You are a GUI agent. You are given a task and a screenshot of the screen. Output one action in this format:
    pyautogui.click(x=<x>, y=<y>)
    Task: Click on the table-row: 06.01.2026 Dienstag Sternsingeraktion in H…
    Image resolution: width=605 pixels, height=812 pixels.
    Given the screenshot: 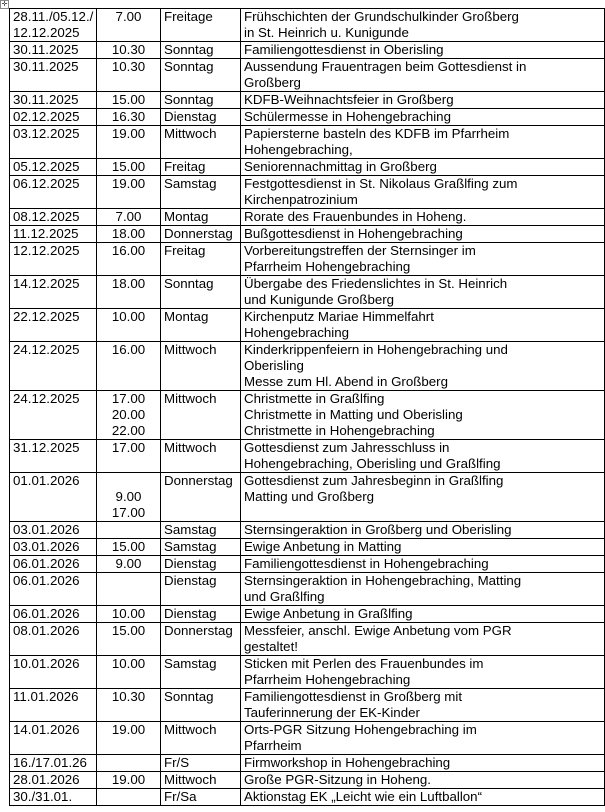 What is the action you would take?
    pyautogui.click(x=307, y=589)
    